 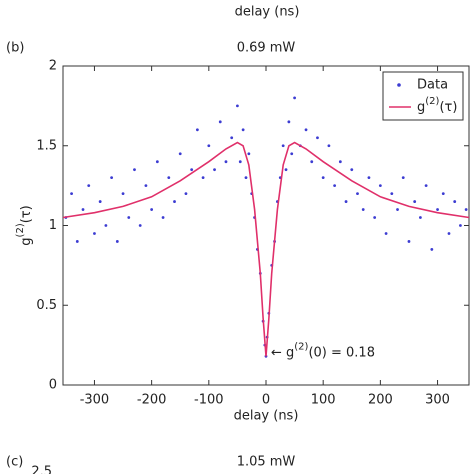 What do you see at coordinates (95, 400) in the screenshot?
I see `x-tick-label: -300` at bounding box center [95, 400].